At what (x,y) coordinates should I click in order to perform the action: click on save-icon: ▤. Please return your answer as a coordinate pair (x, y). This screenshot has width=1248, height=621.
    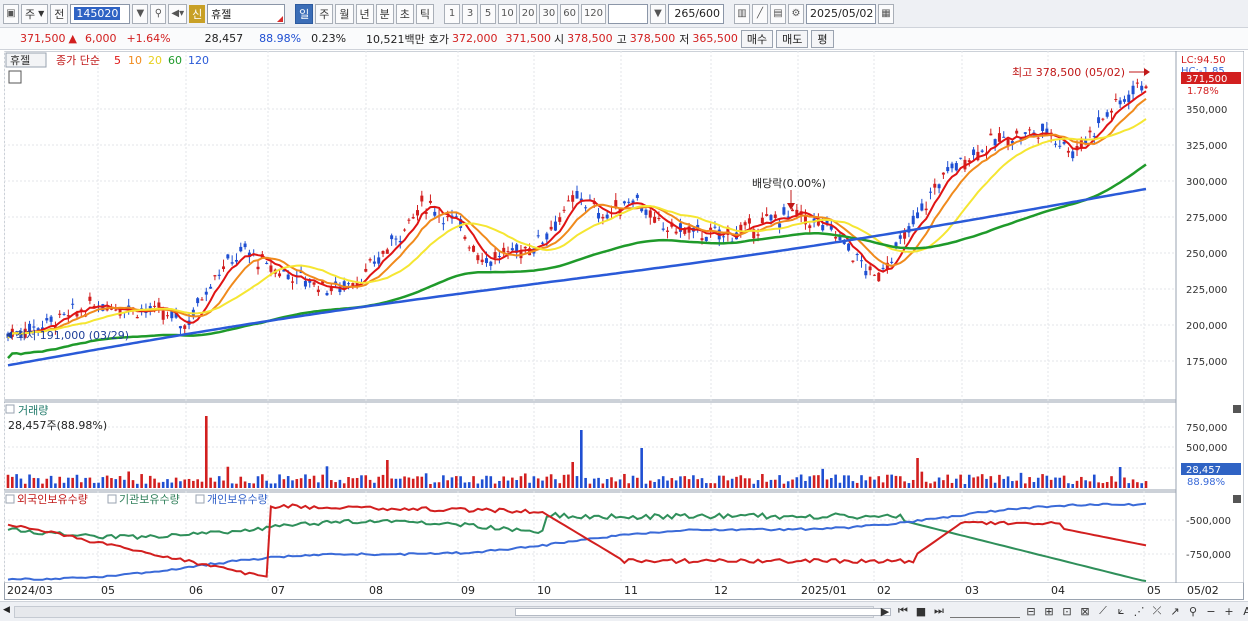
    Looking at the image, I should click on (778, 13).